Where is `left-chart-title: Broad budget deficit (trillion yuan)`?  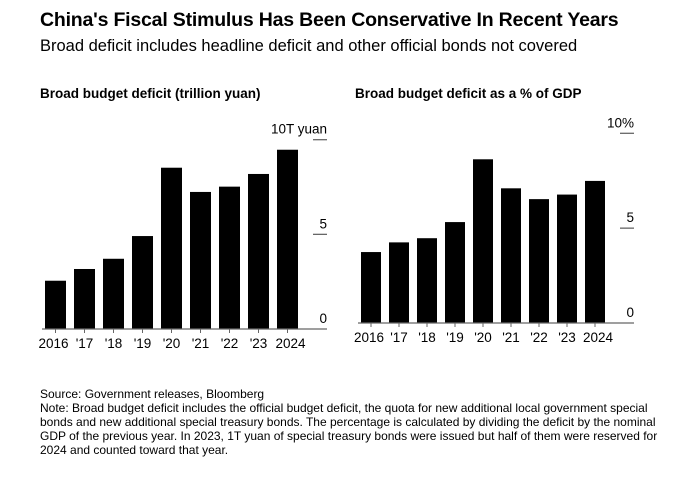 left-chart-title: Broad budget deficit (trillion yuan) is located at coordinates (150, 93).